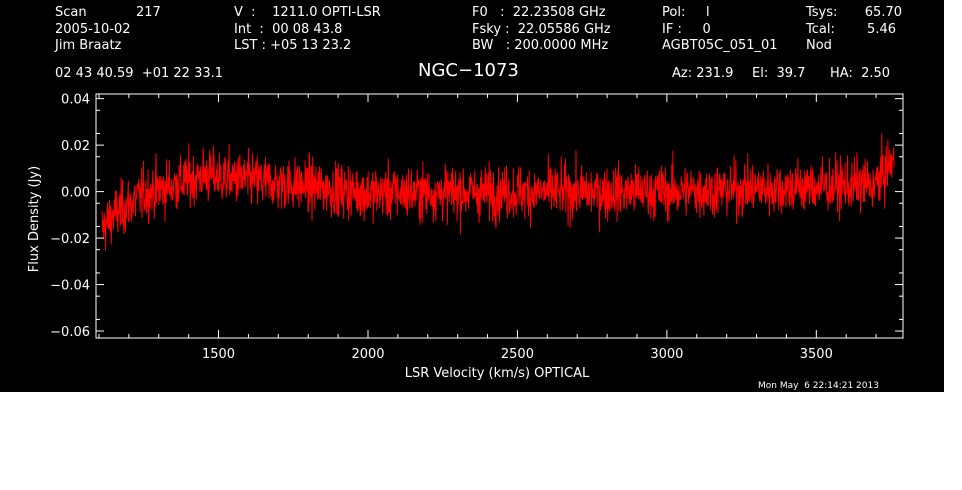 This screenshot has height=490, width=962. Describe the element at coordinates (820, 29) in the screenshot. I see `tcal-label: Tcal:` at that location.